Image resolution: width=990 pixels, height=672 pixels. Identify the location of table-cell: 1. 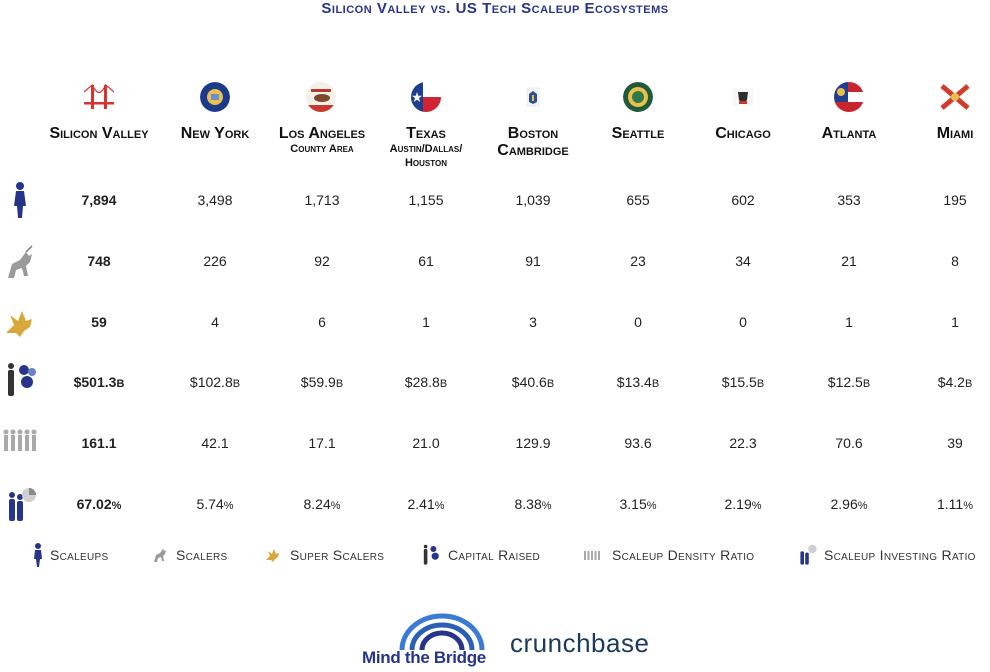
(849, 322).